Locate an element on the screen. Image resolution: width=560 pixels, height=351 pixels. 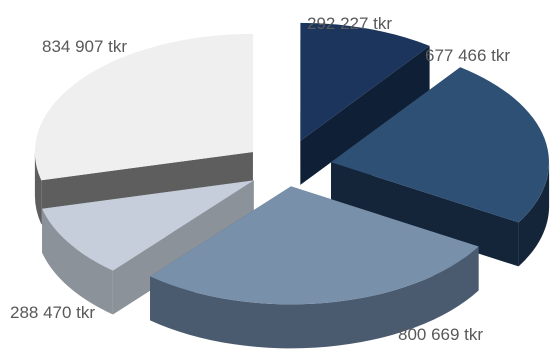
pie-slice-4-top is located at coordinates (148, 225).